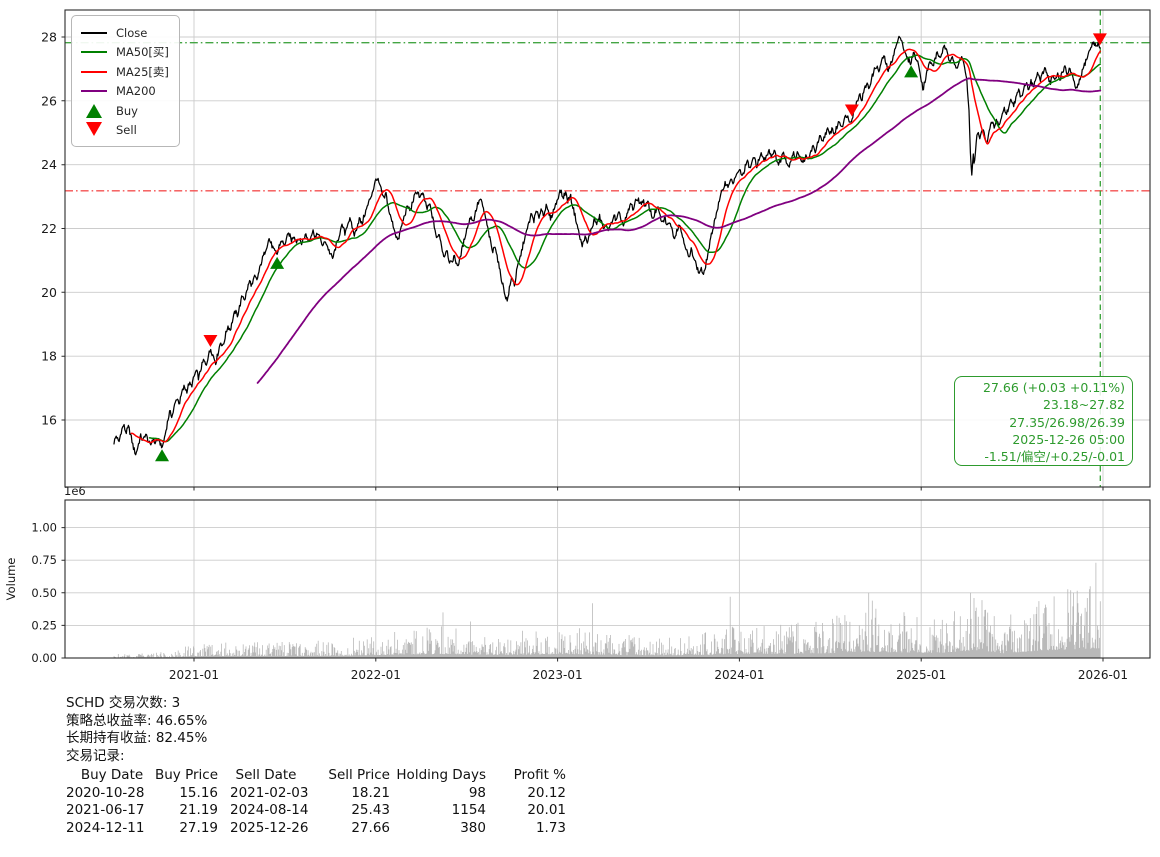 This screenshot has height=857, width=1160. What do you see at coordinates (1054, 387) in the screenshot?
I see `annotation-price-line: 27.66 (+0.03 +0.11%)` at bounding box center [1054, 387].